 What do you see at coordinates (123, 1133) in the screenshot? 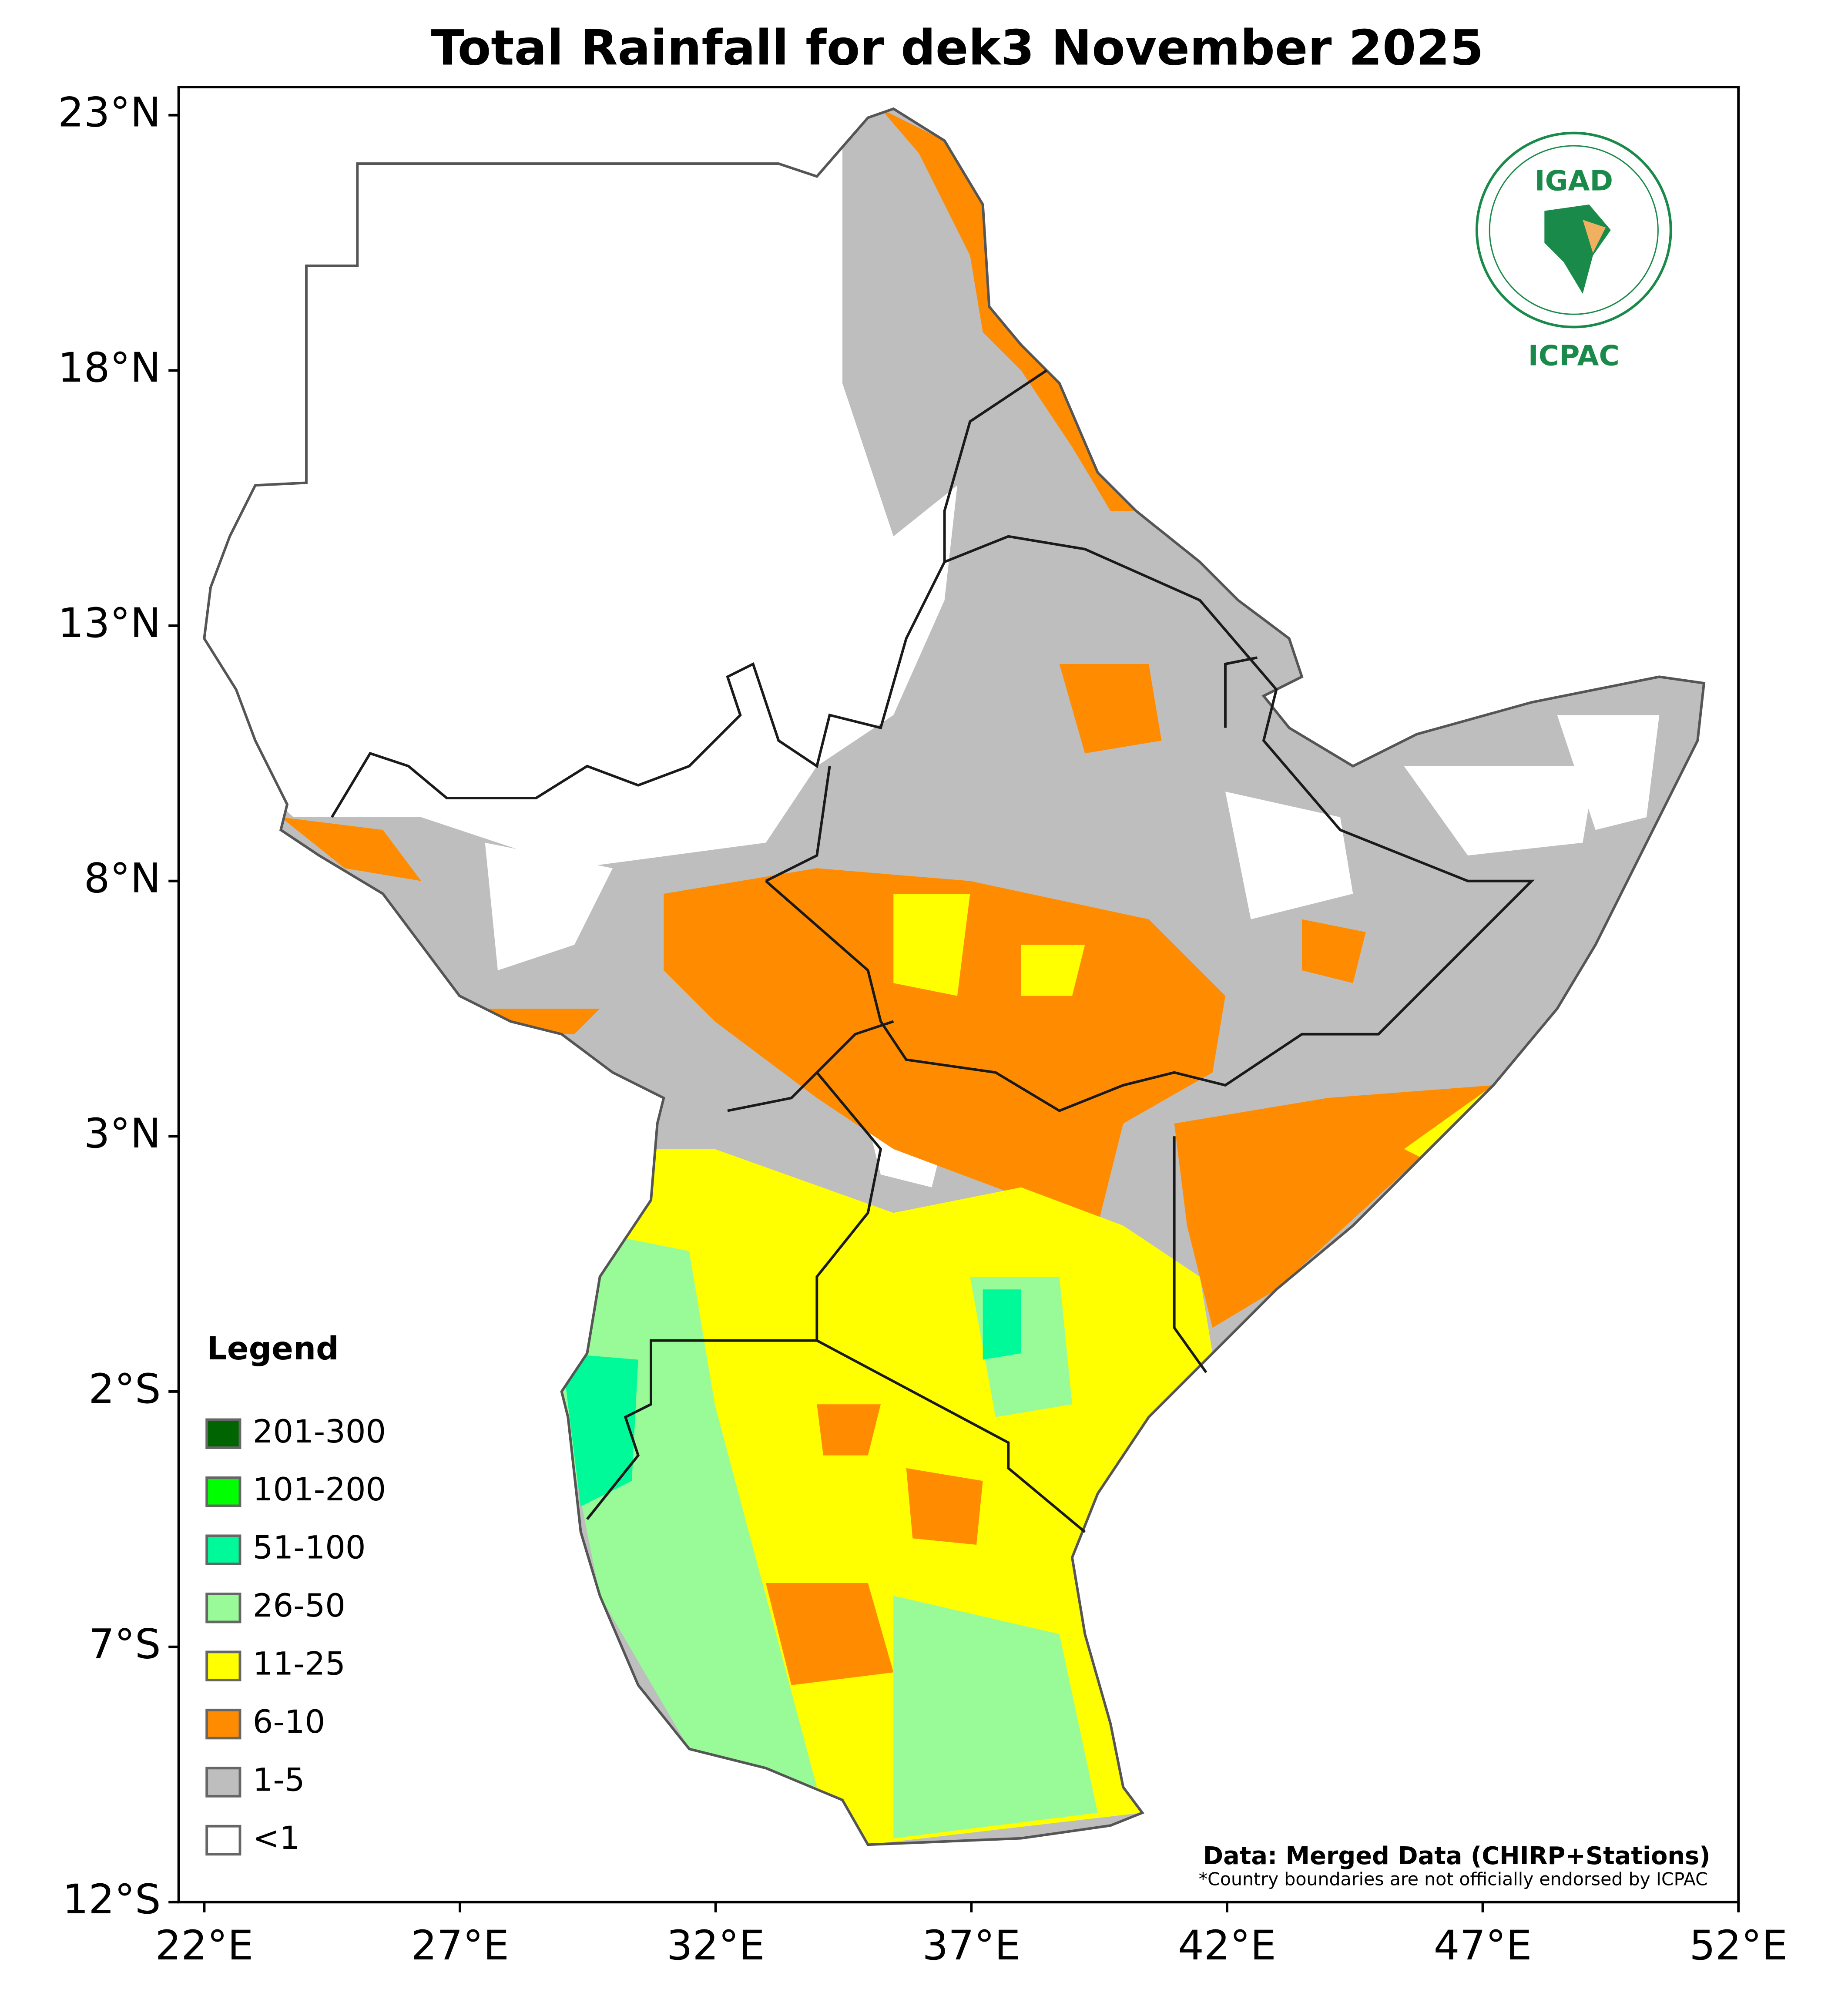
I see `y-tick-label: 3°N` at bounding box center [123, 1133].